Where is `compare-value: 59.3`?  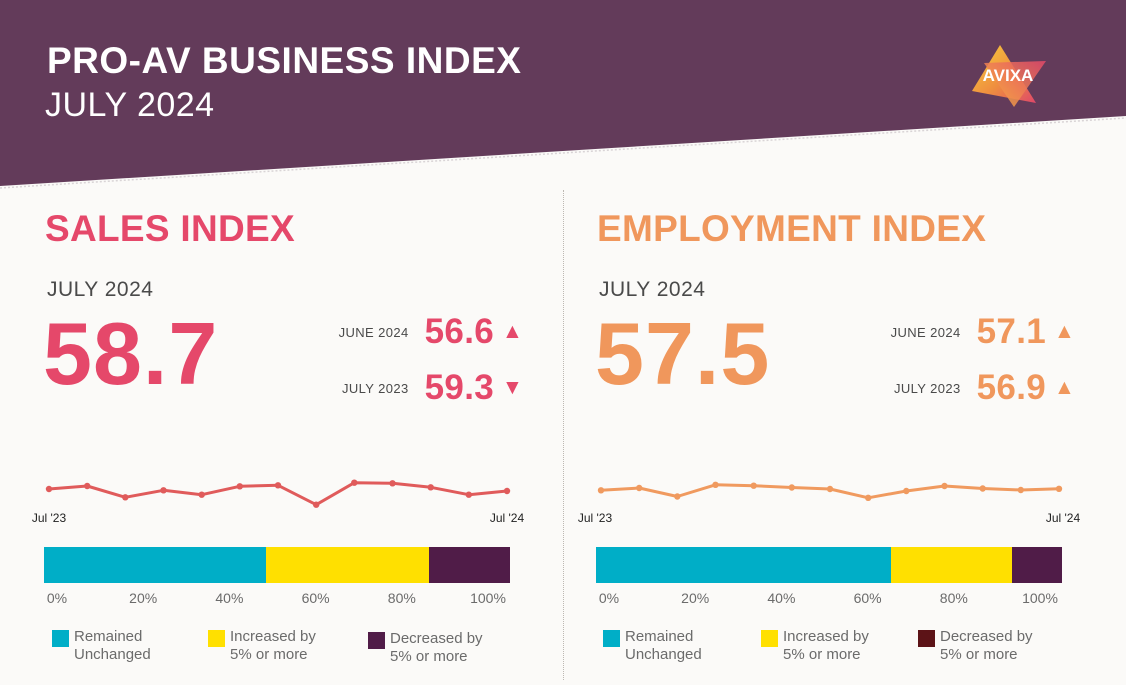
compare-value: 59.3 is located at coordinates (459, 387).